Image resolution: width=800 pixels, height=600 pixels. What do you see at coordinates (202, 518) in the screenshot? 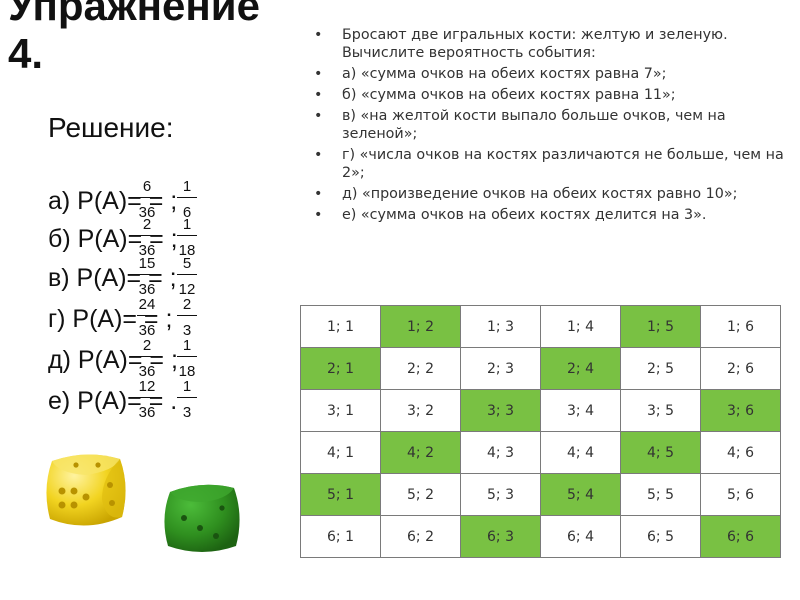
I see `green-die-icon` at bounding box center [202, 518].